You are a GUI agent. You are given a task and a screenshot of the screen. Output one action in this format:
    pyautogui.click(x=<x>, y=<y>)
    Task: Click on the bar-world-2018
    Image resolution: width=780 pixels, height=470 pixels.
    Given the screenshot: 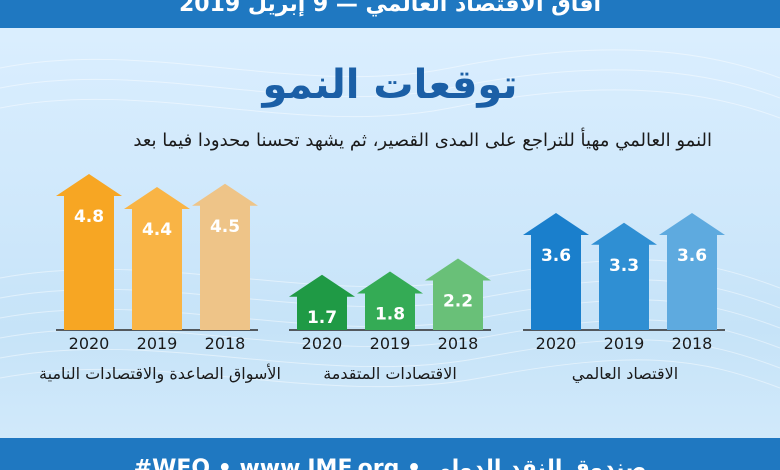 What is the action you would take?
    pyautogui.click(x=692, y=271)
    